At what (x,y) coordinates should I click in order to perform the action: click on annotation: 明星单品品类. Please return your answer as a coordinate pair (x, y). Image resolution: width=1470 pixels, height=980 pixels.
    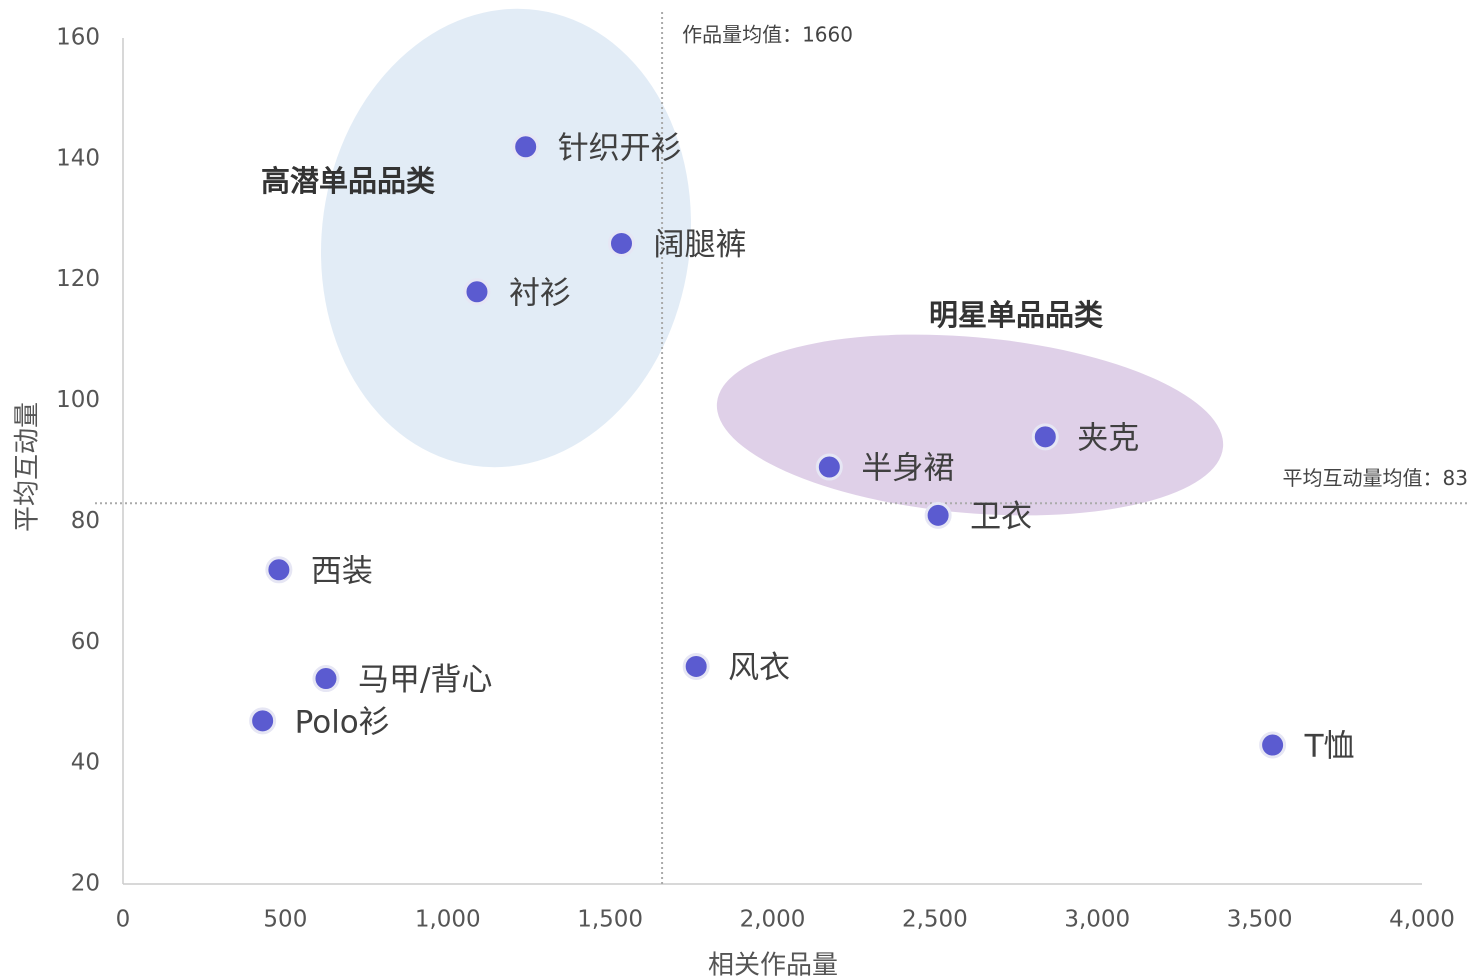
    Looking at the image, I should click on (1016, 315).